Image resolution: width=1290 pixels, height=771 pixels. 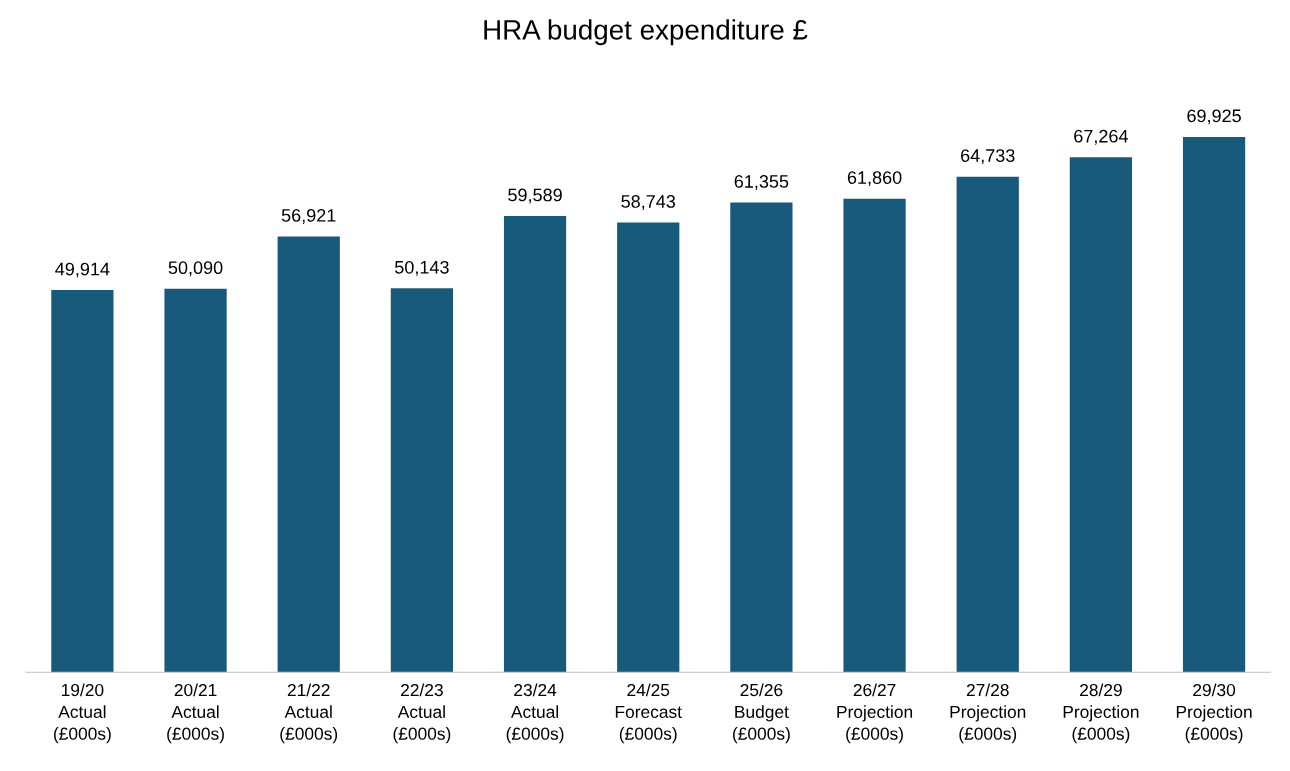 What do you see at coordinates (1101, 137) in the screenshot?
I see `data-label: 67,264` at bounding box center [1101, 137].